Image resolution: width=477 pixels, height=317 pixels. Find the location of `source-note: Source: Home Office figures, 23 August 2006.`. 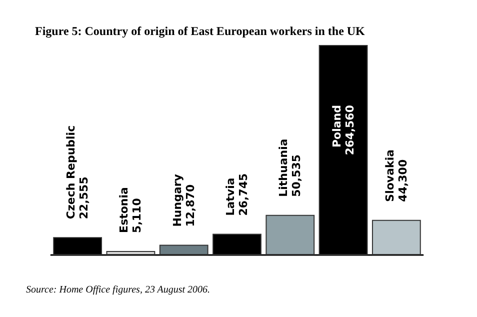

source-note: Source: Home Office figures, 23 August 2006. is located at coordinates (118, 290).